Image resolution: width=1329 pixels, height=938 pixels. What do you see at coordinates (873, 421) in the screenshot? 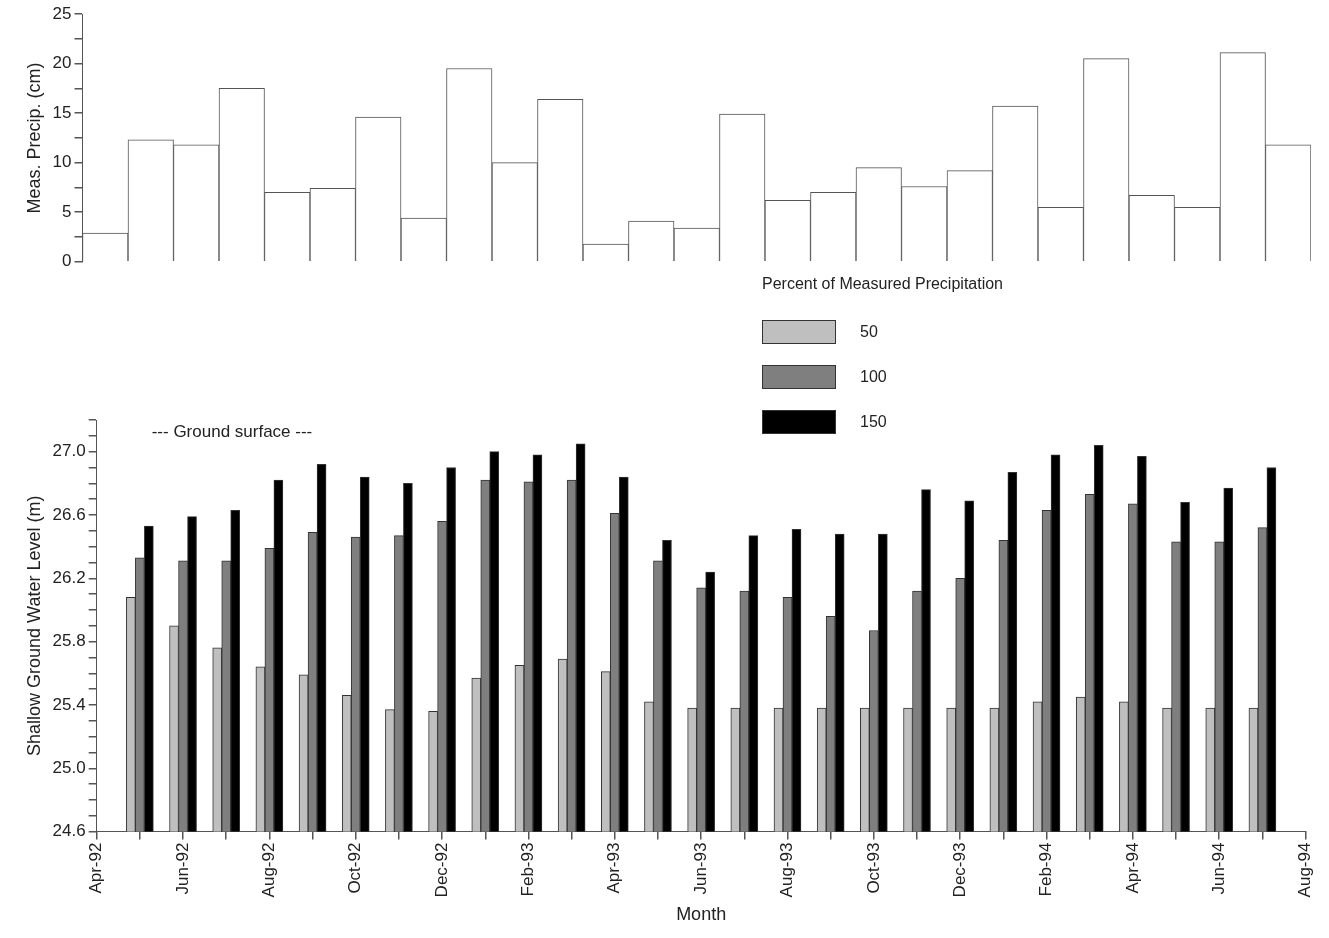
I see `legend-label: 150` at bounding box center [873, 421].